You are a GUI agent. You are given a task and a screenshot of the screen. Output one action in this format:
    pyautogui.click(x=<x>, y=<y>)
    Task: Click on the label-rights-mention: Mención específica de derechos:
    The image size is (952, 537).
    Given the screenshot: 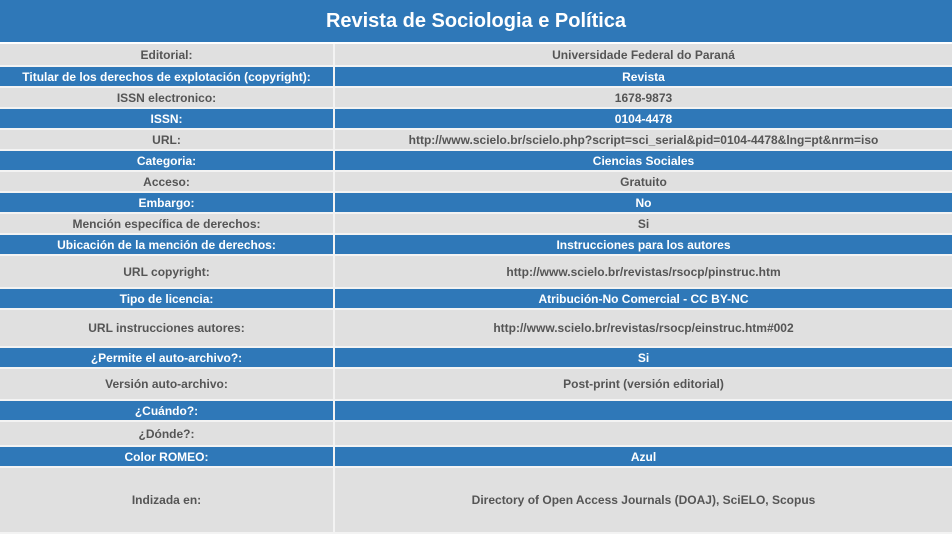 What is the action you would take?
    pyautogui.click(x=167, y=223)
    